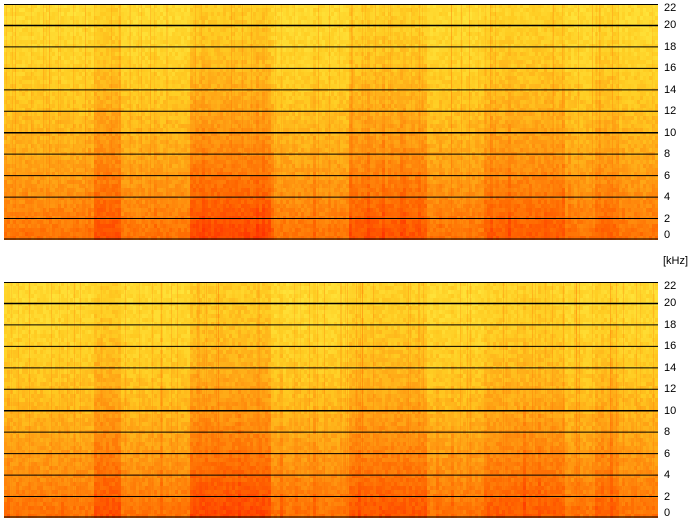 Image resolution: width=692 pixels, height=526 pixels. I want to click on top-tick-label-4: 4, so click(667, 197).